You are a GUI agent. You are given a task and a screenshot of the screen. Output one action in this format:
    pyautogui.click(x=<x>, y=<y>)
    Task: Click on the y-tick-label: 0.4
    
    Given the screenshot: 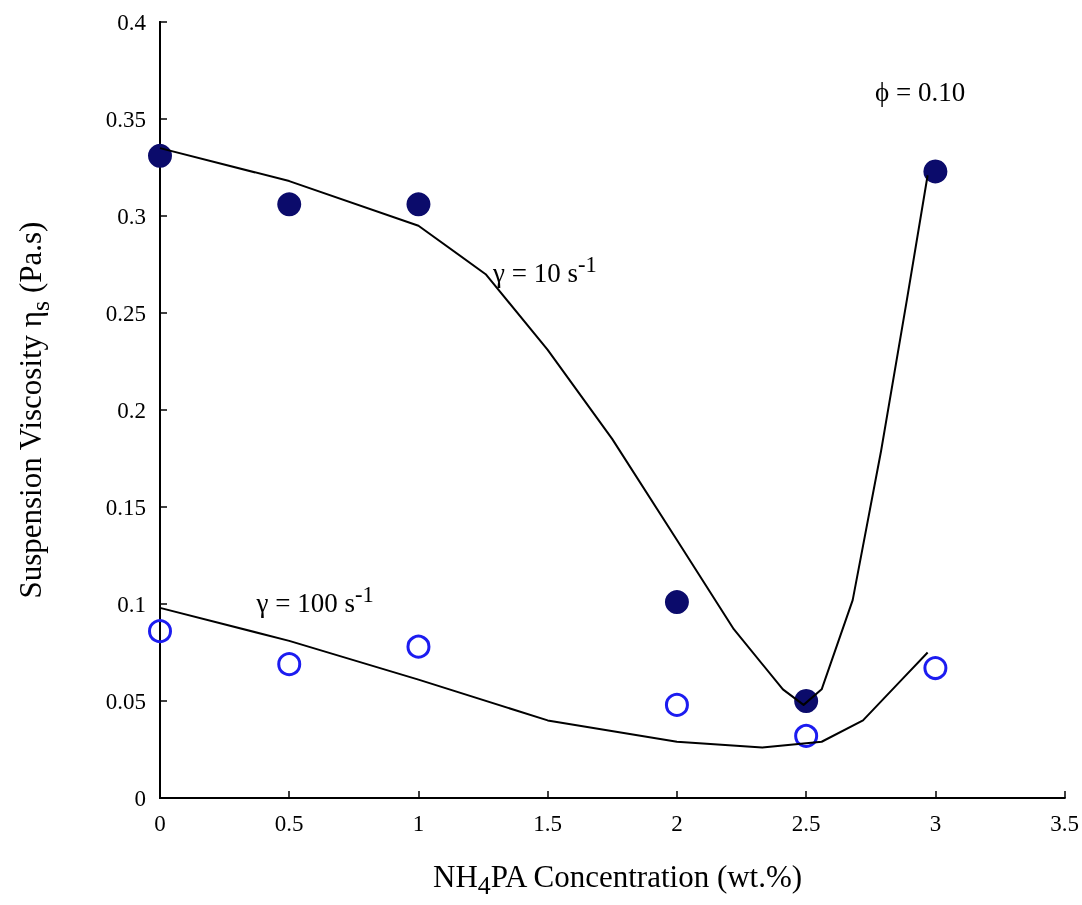 What is the action you would take?
    pyautogui.click(x=132, y=22)
    